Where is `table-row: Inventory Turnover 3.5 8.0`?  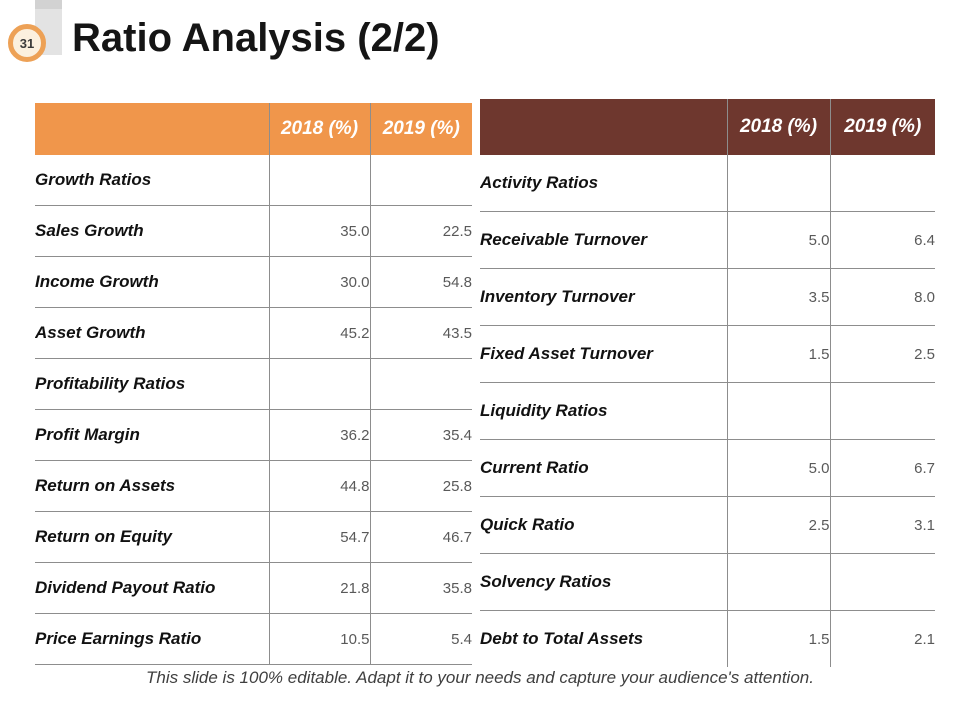
table-row: Inventory Turnover 3.5 8.0 is located at coordinates (707, 297).